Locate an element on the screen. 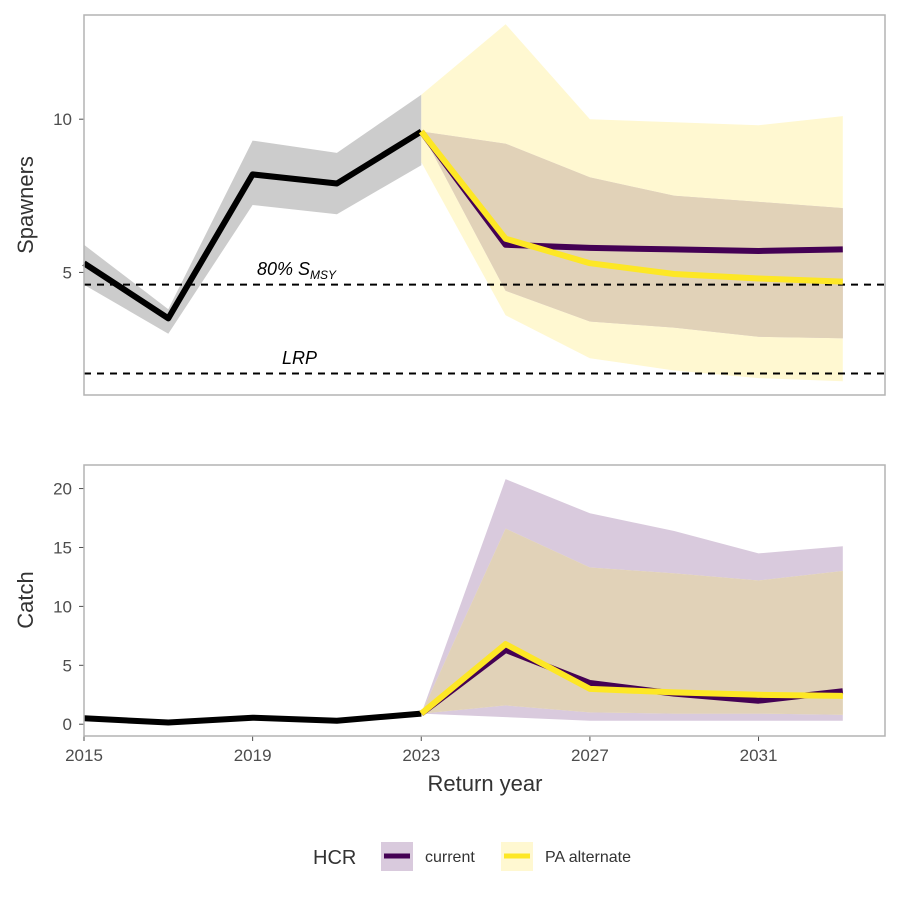 This screenshot has height=900, width=900. x-tick-label: 2015 is located at coordinates (84, 755).